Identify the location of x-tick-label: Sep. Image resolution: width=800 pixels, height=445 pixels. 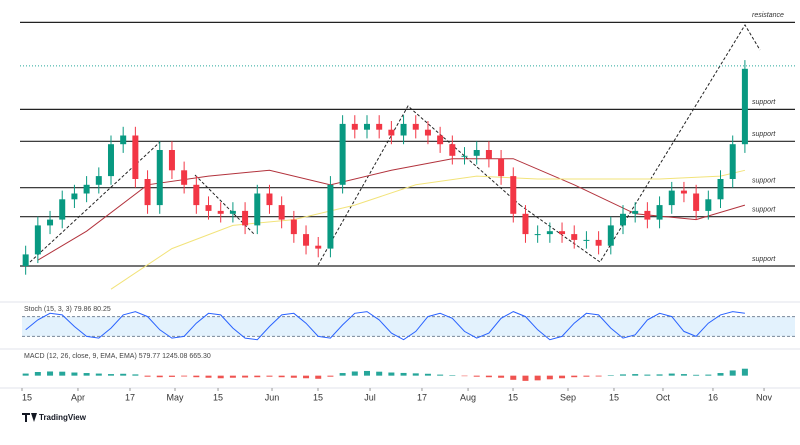
(568, 397).